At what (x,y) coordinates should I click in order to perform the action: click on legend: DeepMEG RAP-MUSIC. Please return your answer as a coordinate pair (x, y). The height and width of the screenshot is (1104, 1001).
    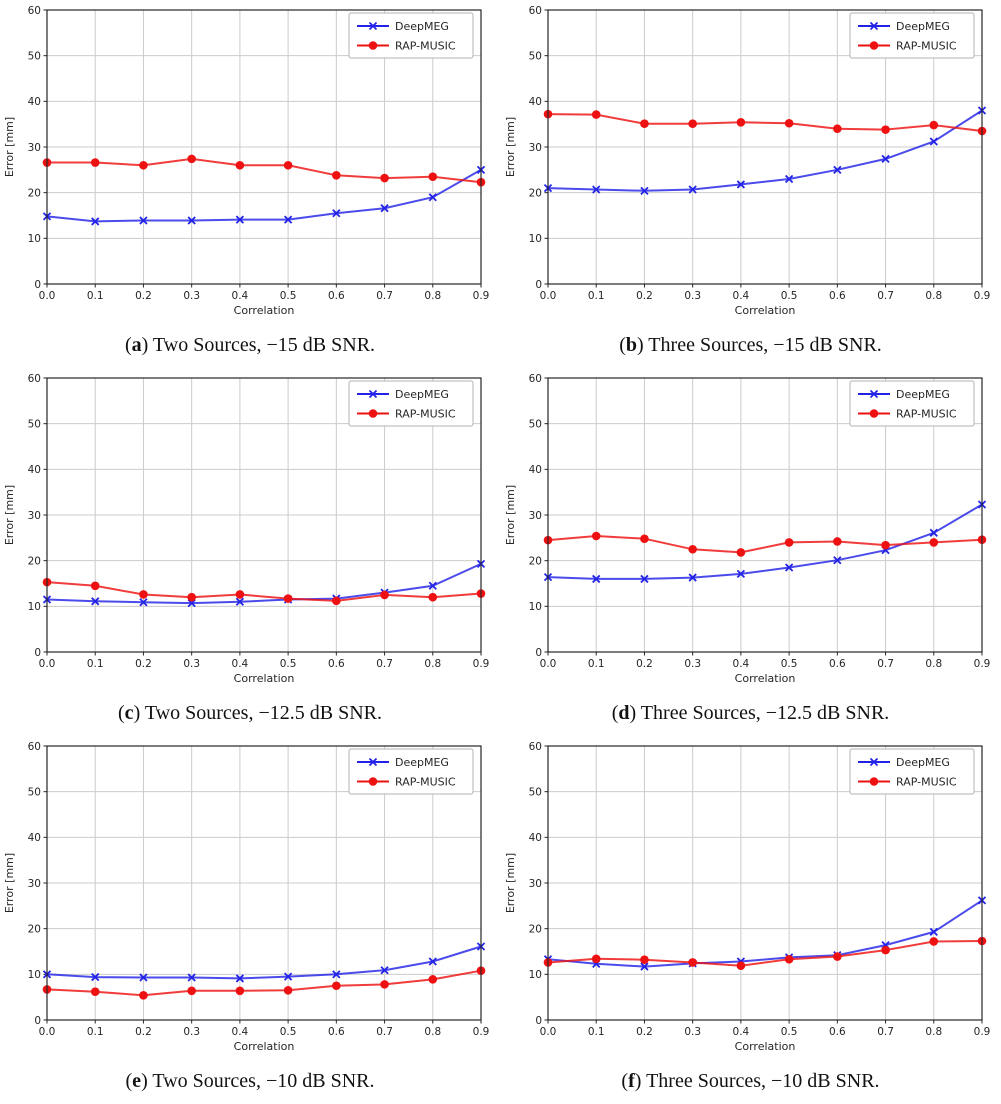
    Looking at the image, I should click on (911, 403).